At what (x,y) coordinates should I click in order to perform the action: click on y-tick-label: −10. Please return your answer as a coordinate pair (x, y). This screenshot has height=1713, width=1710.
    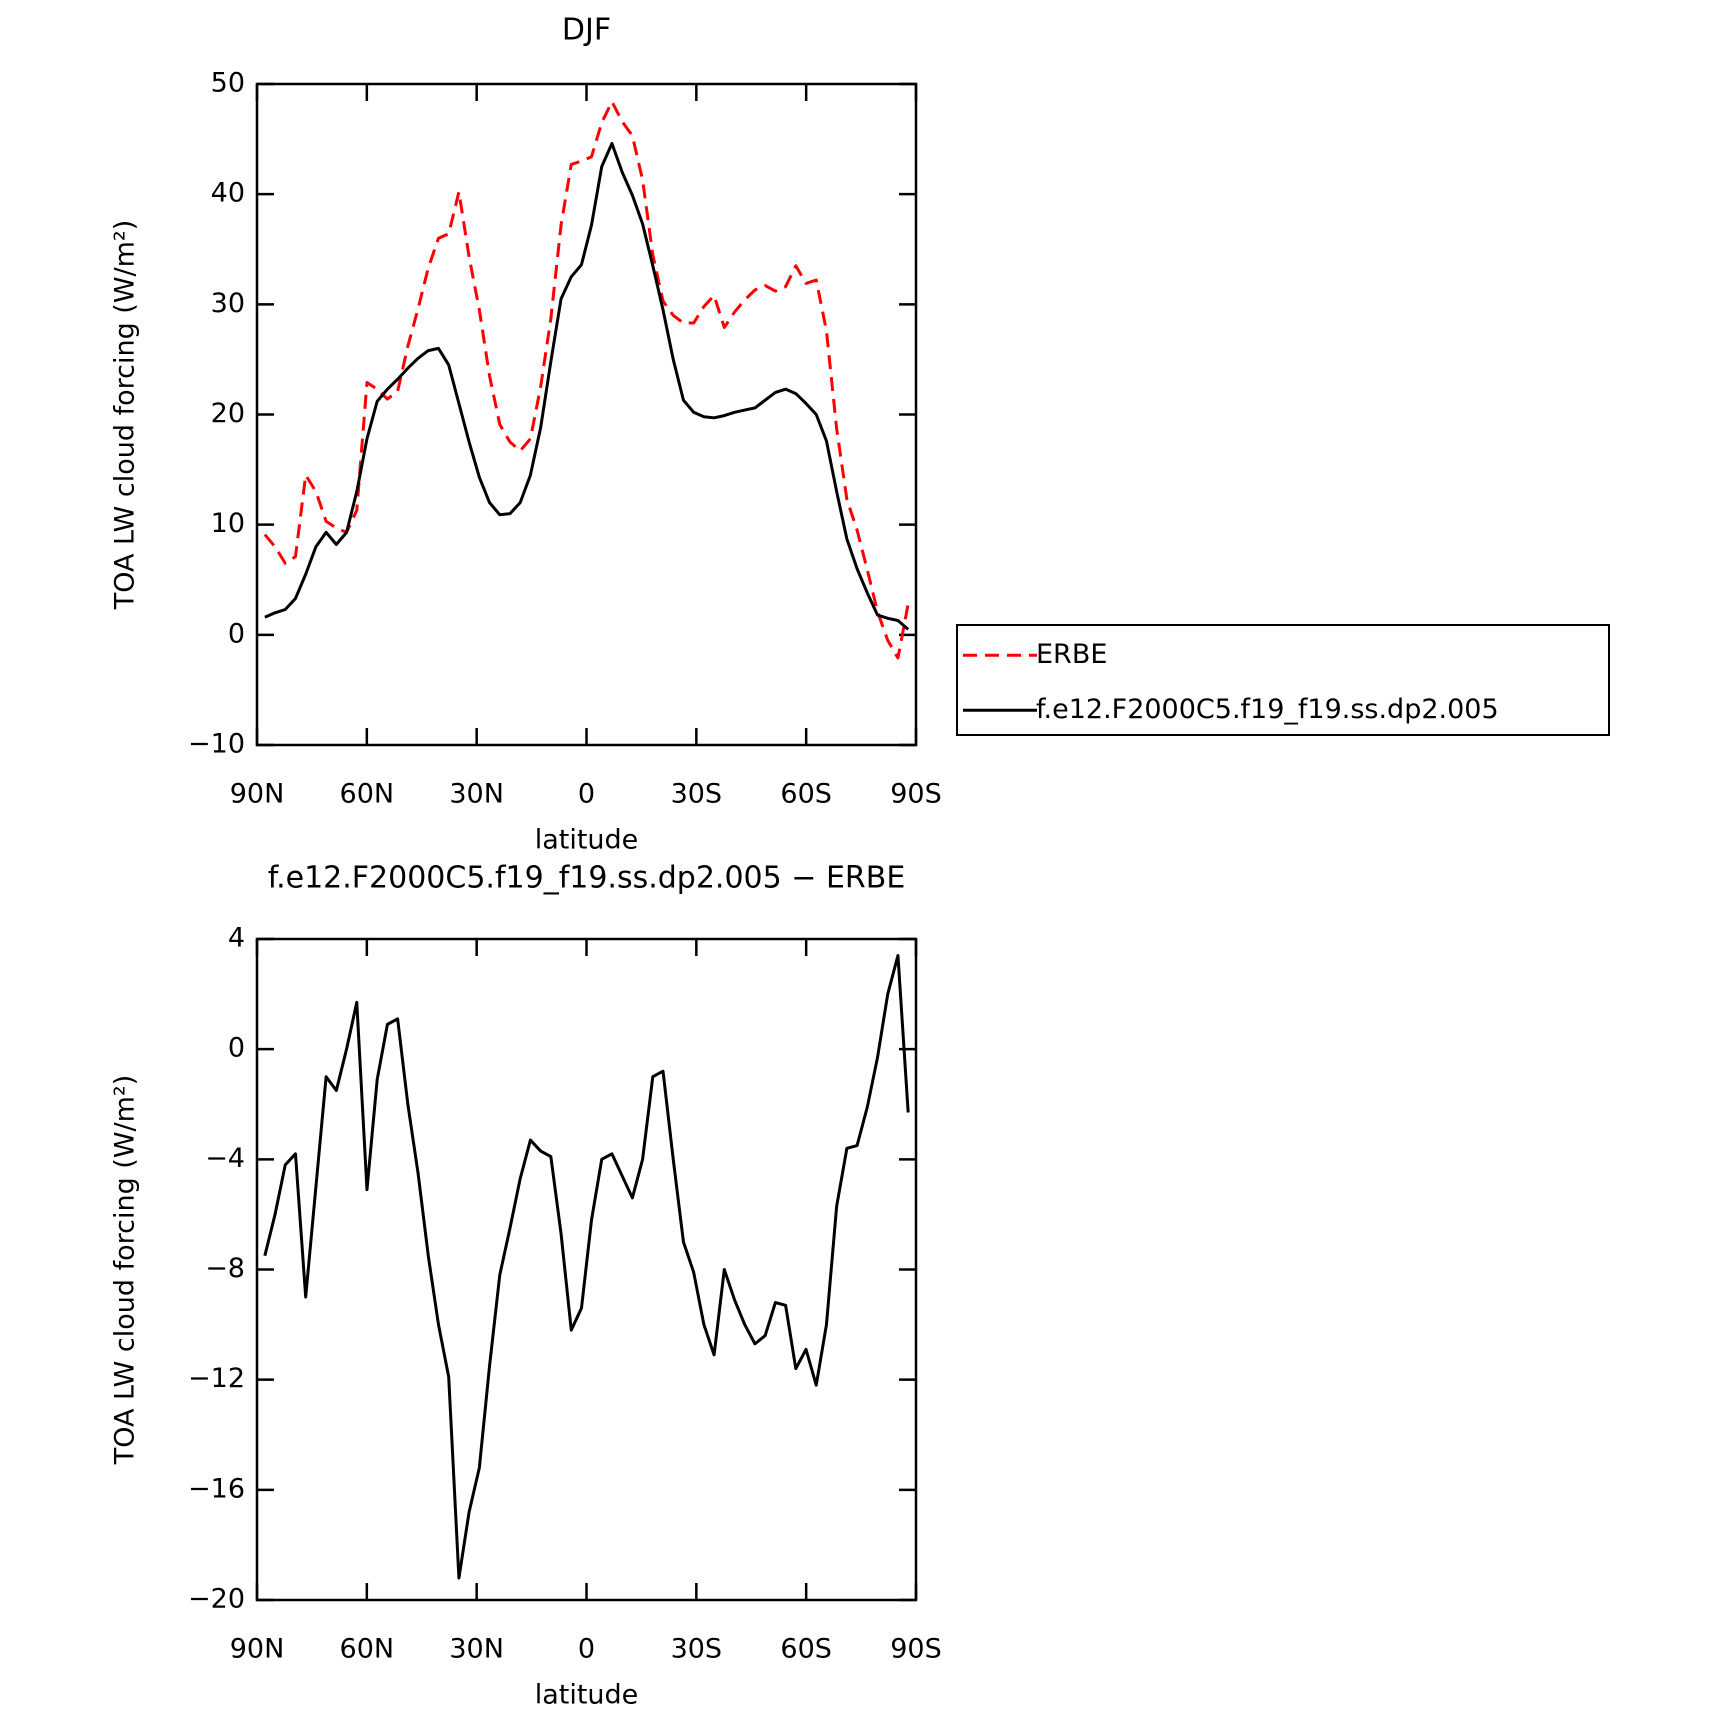
    Looking at the image, I should click on (216, 744).